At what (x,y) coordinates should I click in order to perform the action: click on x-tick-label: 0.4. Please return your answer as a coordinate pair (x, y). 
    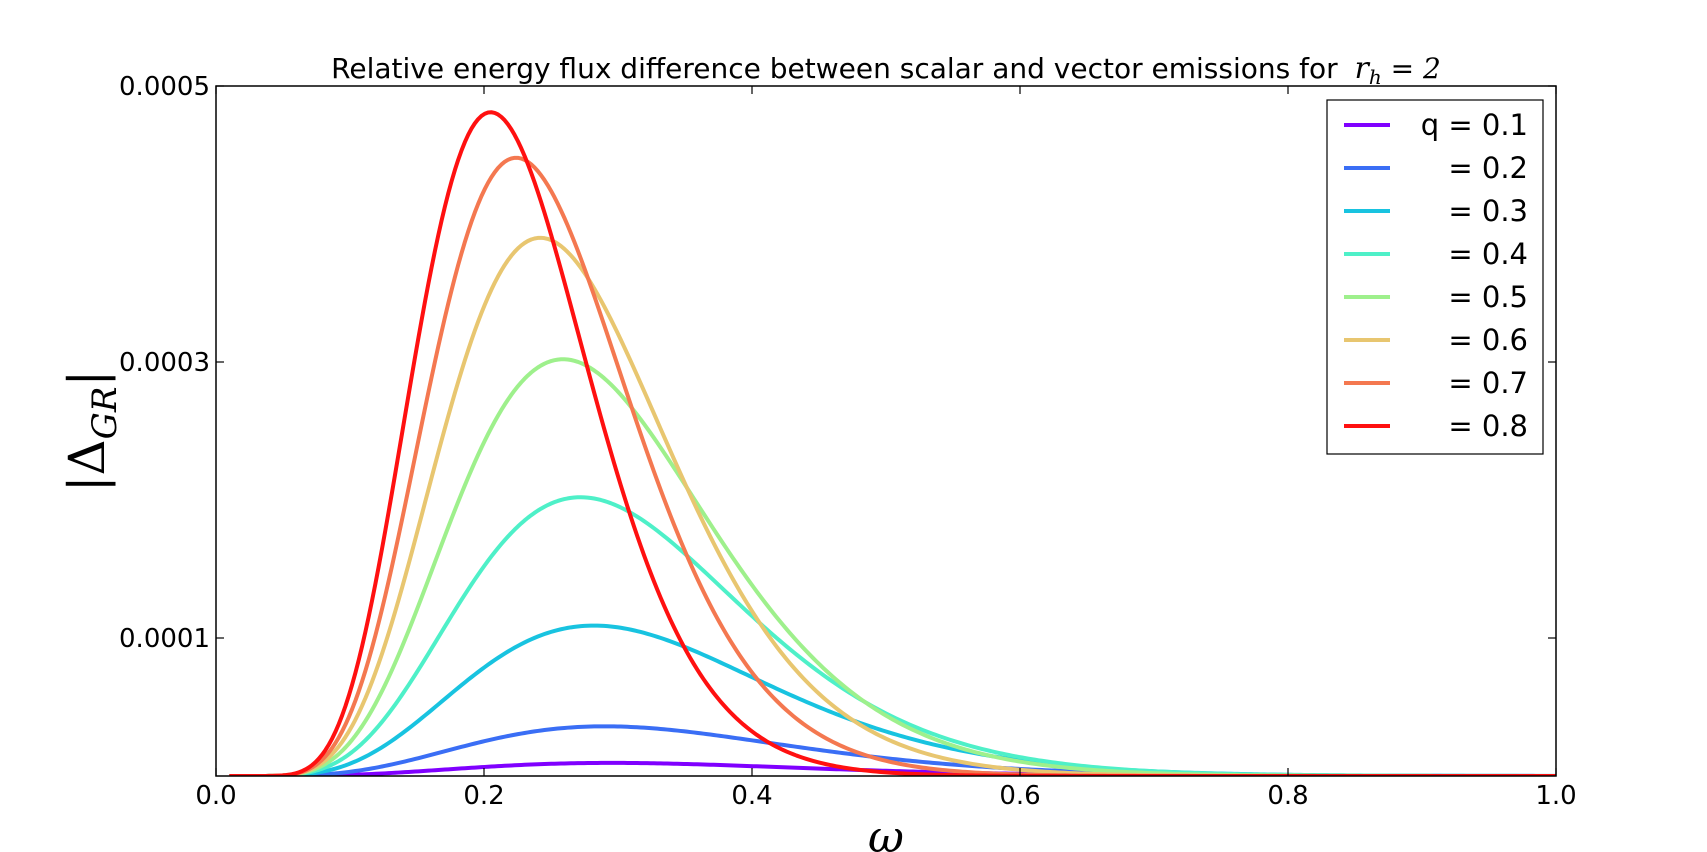
    Looking at the image, I should click on (751, 796).